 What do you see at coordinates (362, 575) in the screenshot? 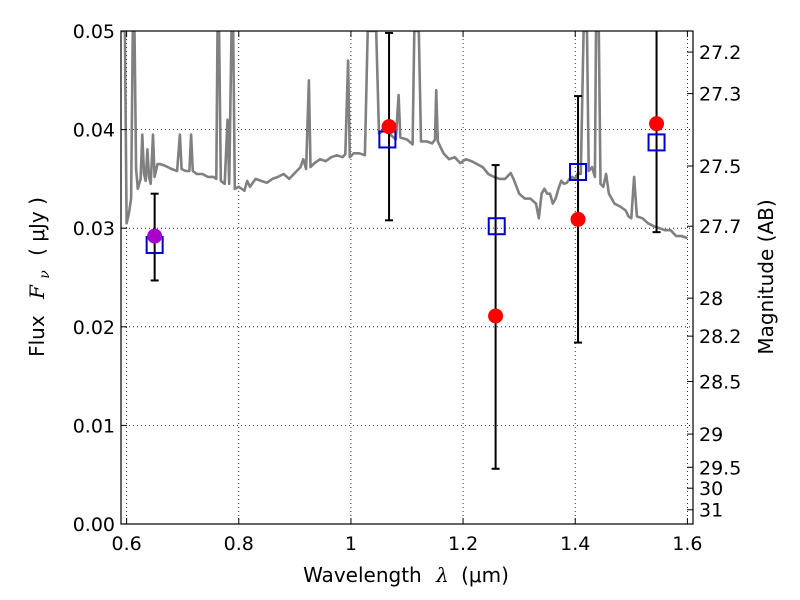
I see `x-axis-label-text: Wavelength` at bounding box center [362, 575].